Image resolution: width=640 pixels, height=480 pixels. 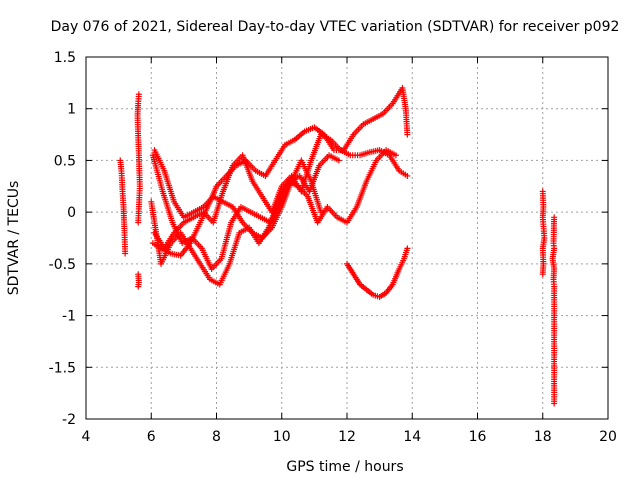 I want to click on x-tick-label: 10, so click(x=282, y=437).